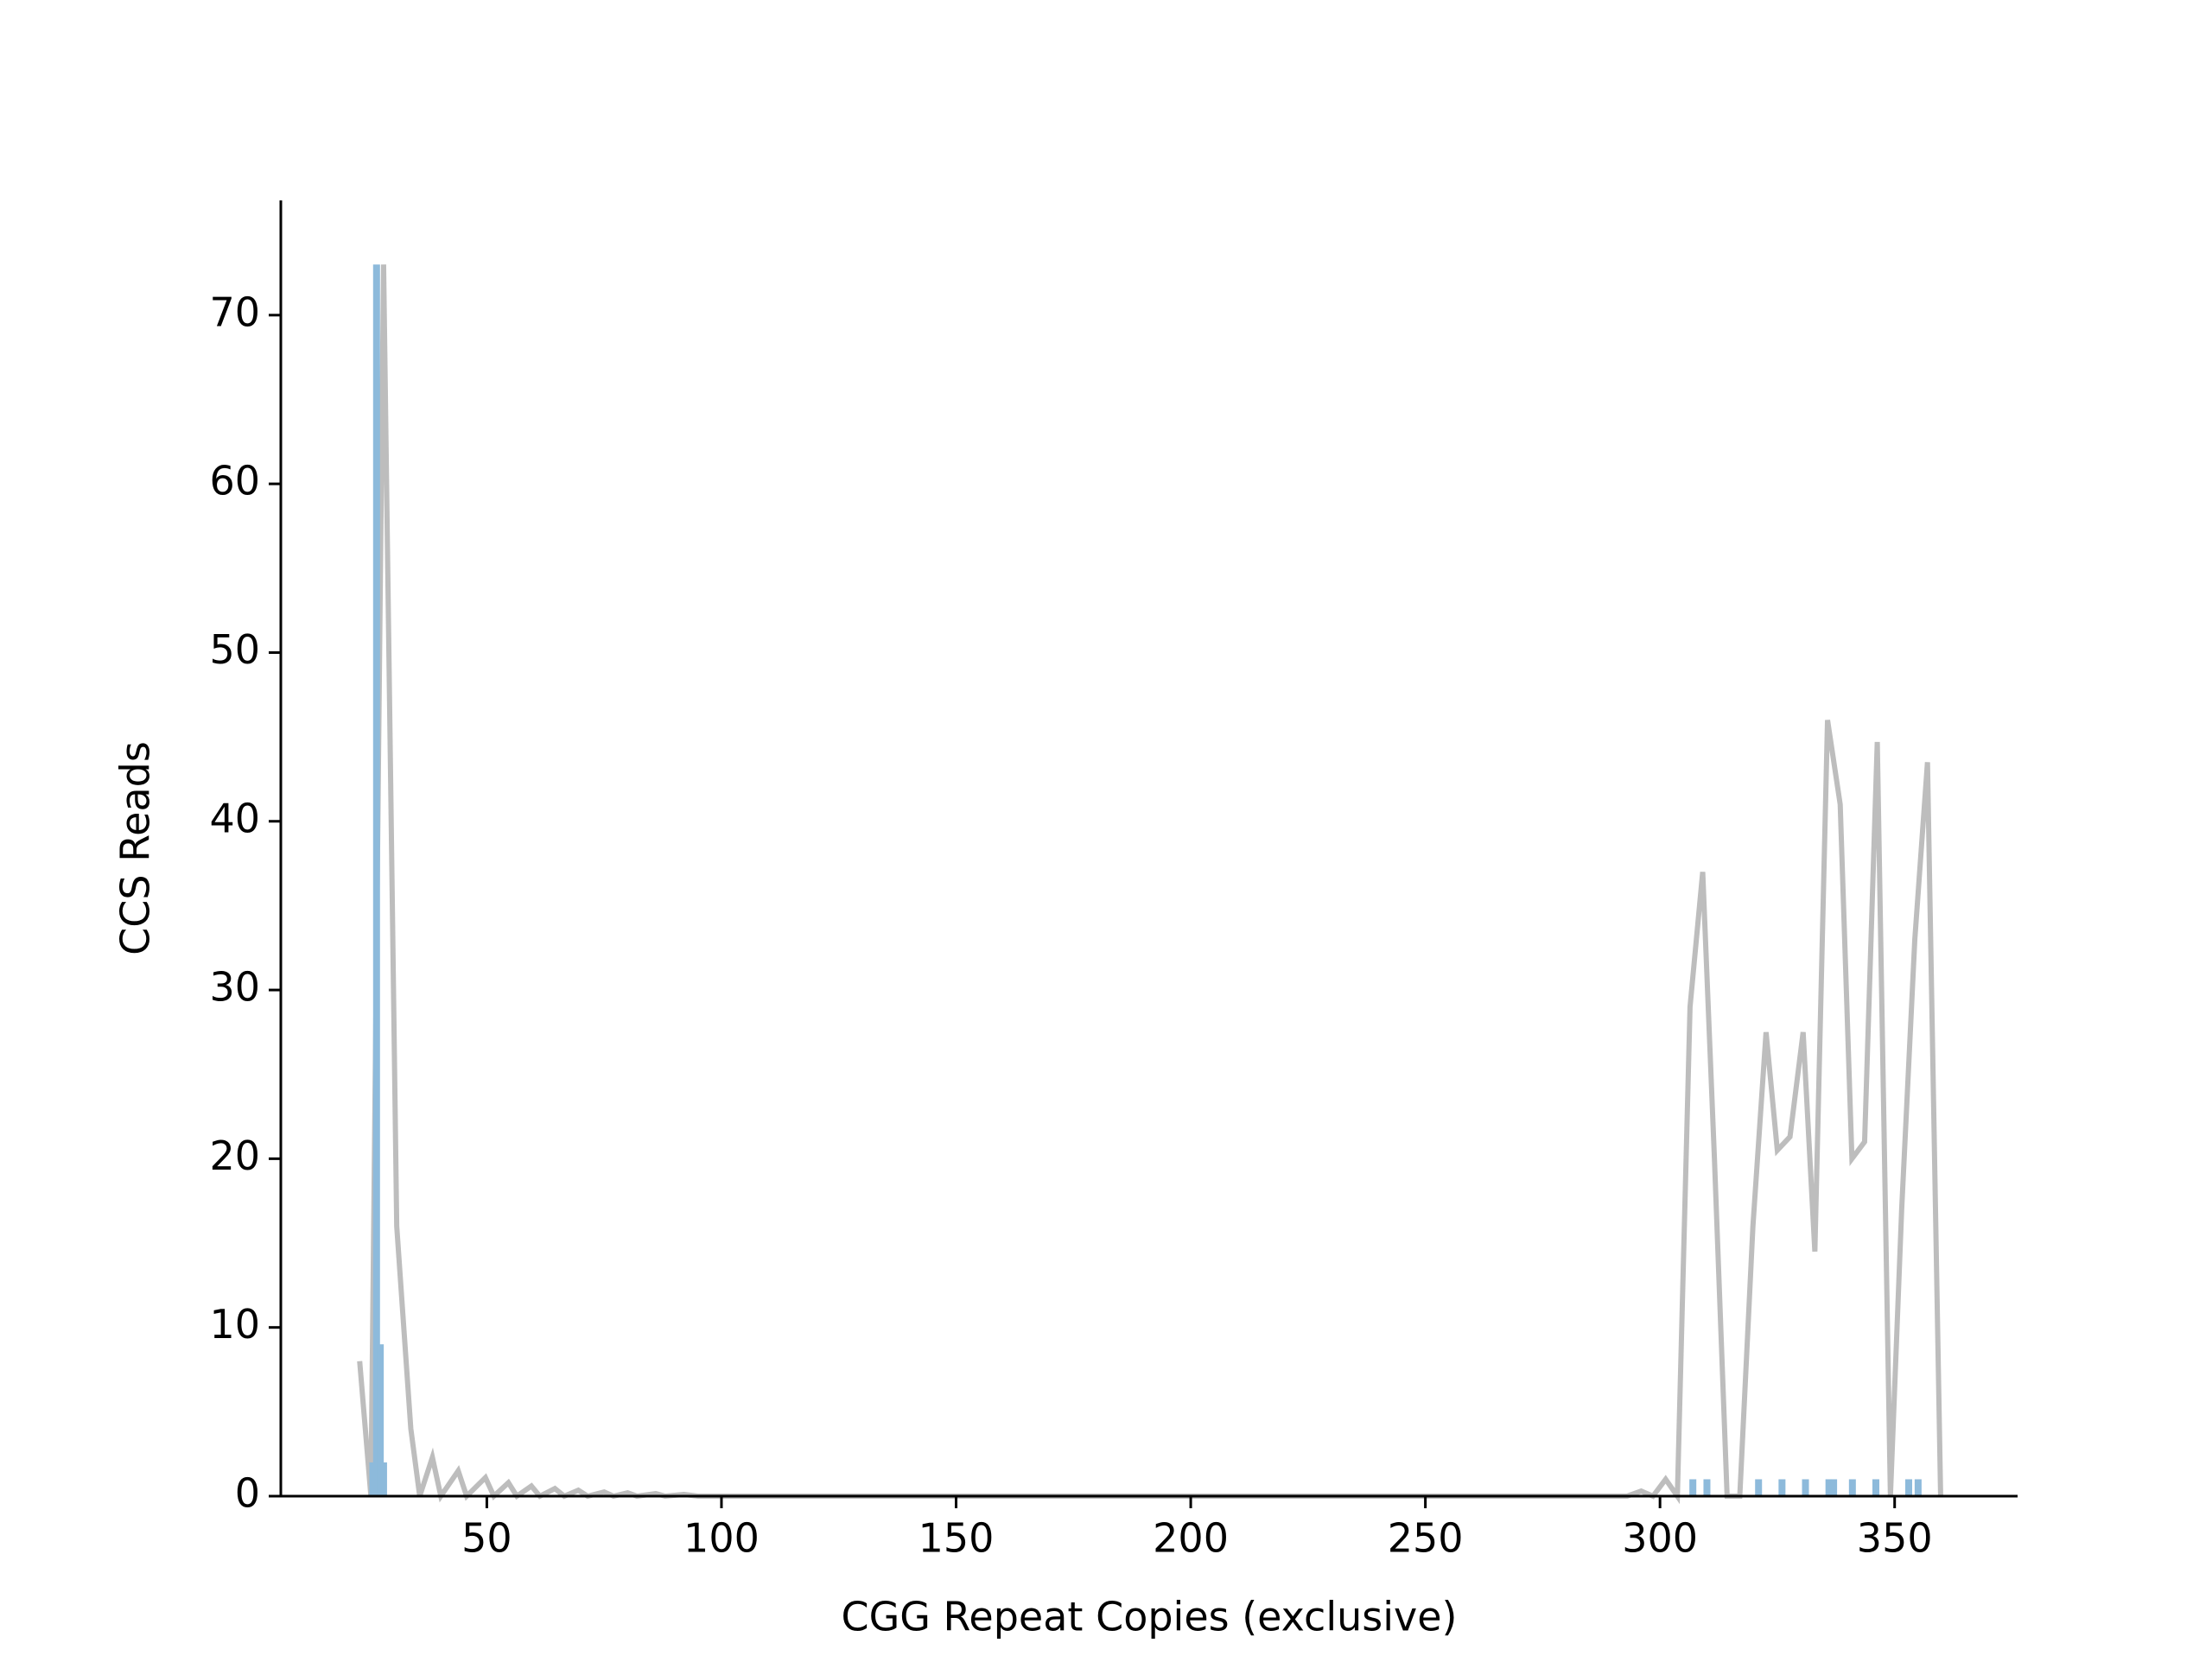  Describe the element at coordinates (1191, 1538) in the screenshot. I see `x-tick-label: 200` at that location.